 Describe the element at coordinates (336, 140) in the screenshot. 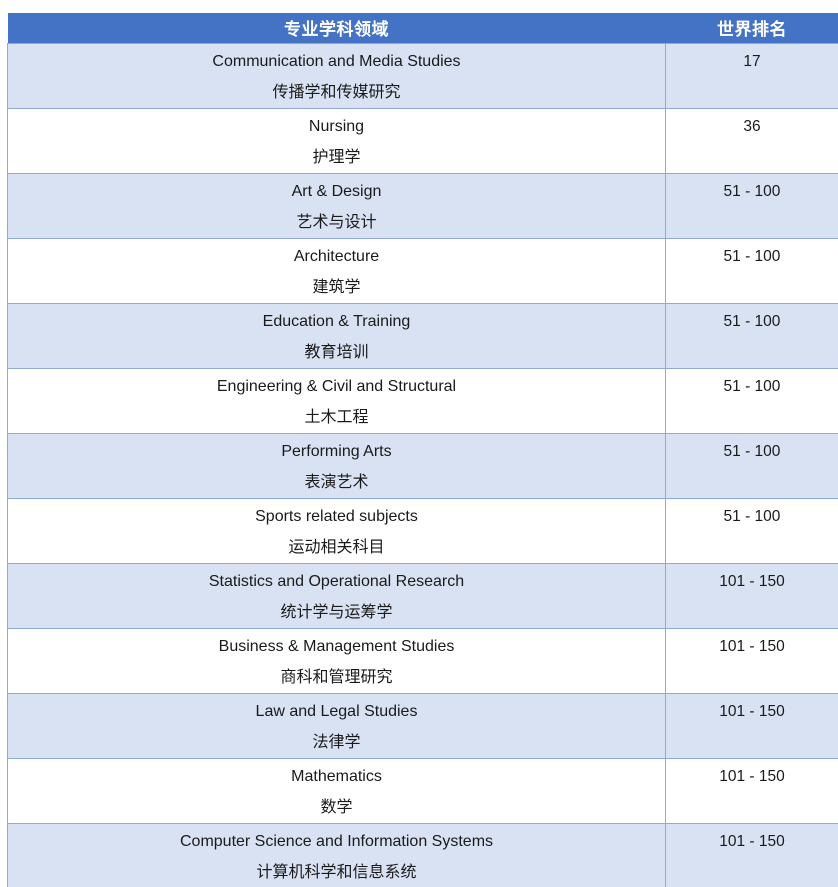

I see `subject-cell: Nursing 护理学` at that location.